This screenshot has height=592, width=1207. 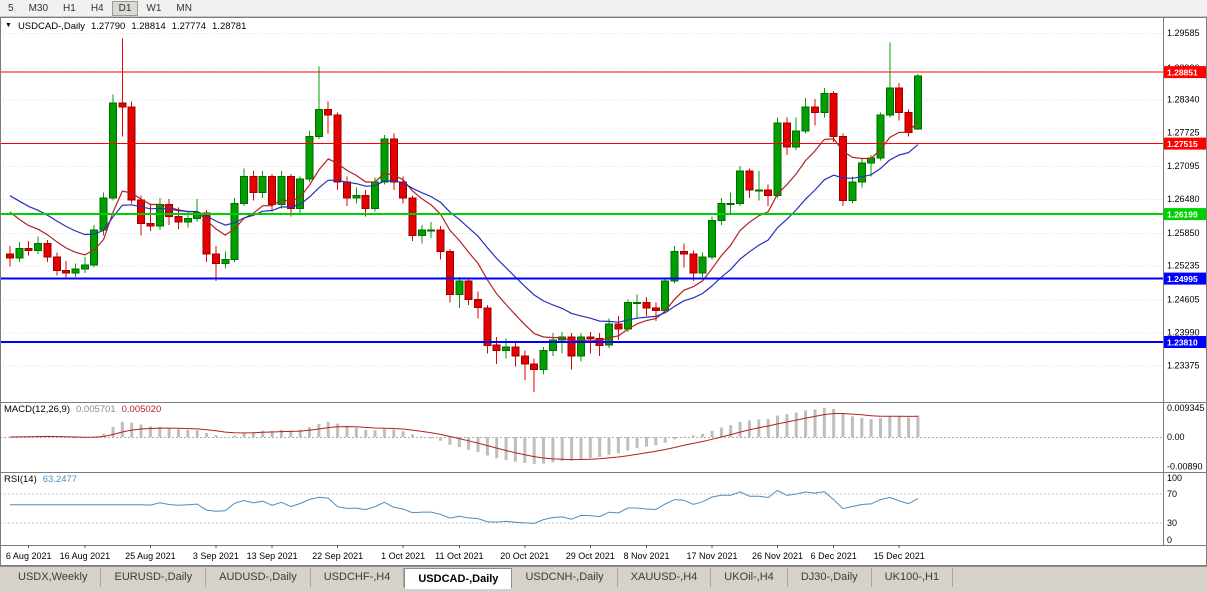 I want to click on timeframe-button-d1: D1, so click(x=125, y=8).